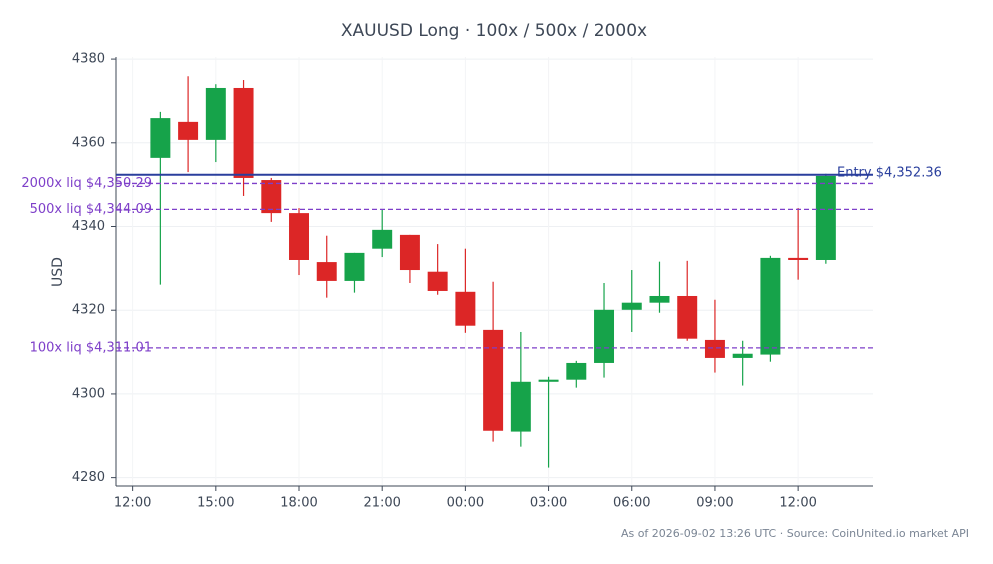 The image size is (993, 564). I want to click on level-label: 500x liq $4,344.09, so click(91, 209).